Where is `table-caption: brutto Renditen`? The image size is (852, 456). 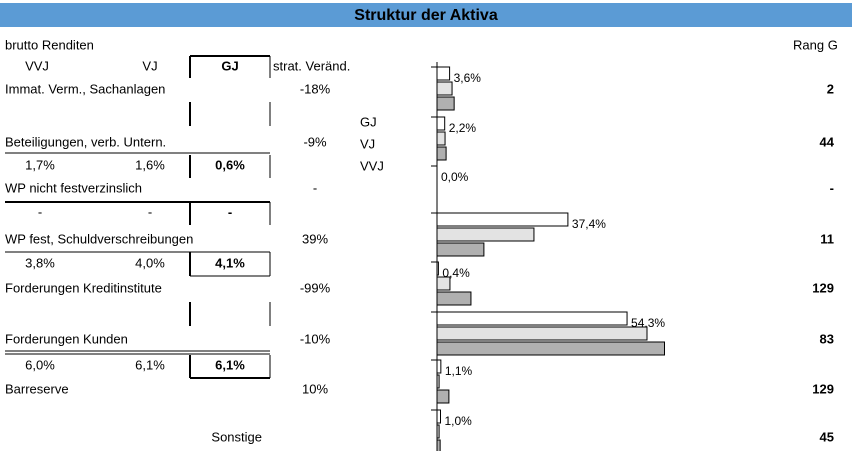
table-caption: brutto Renditen is located at coordinates (49, 44).